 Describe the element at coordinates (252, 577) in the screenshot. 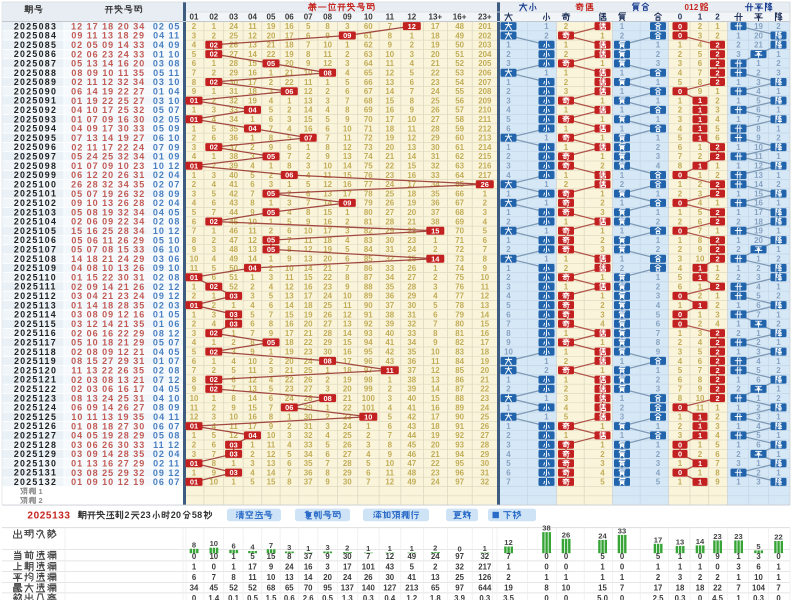

I see `svg-text: 11` at that location.